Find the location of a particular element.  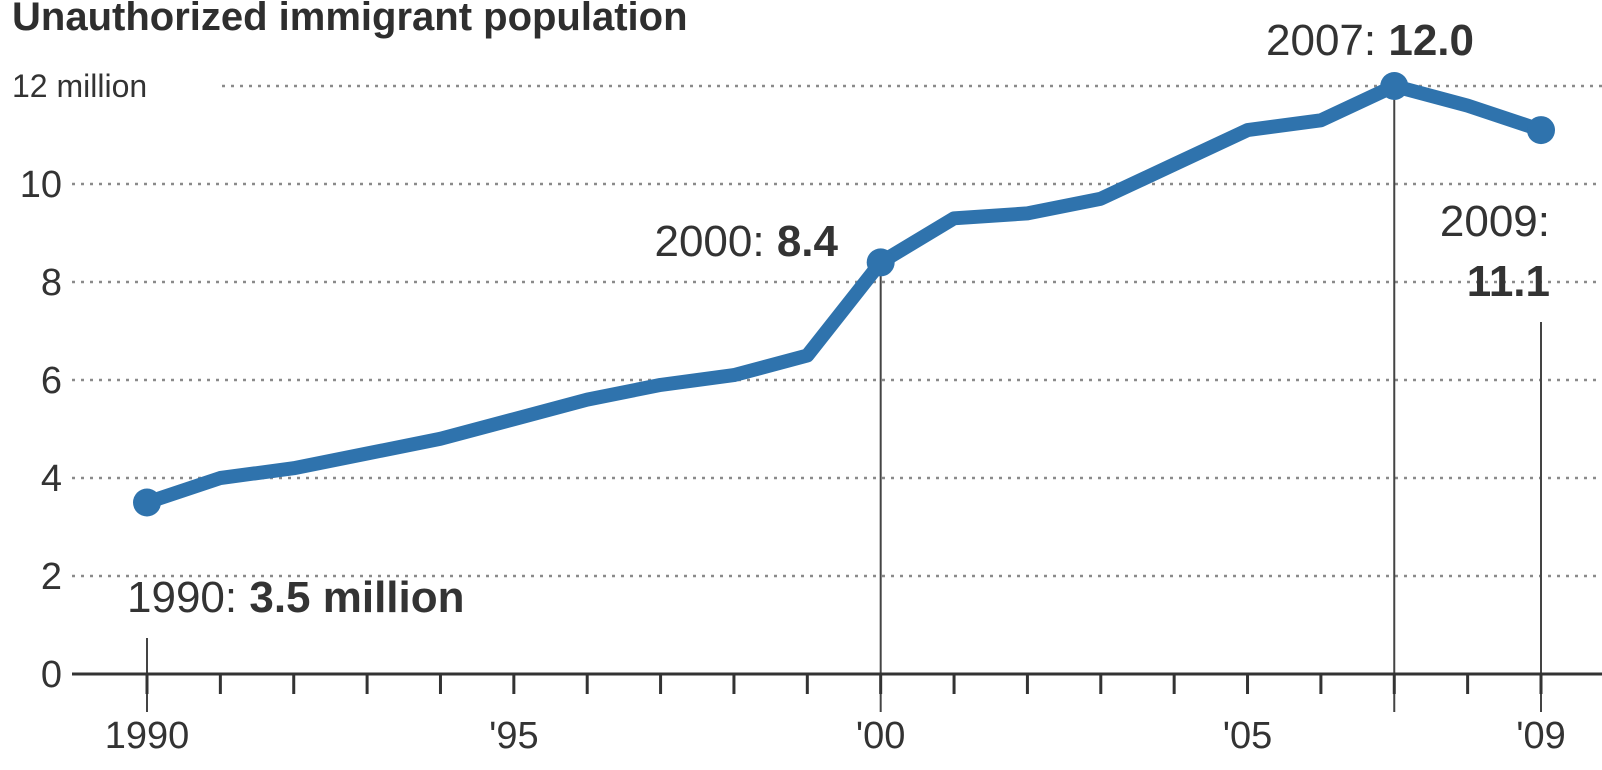

y-tick-label: 8 is located at coordinates (51, 283).